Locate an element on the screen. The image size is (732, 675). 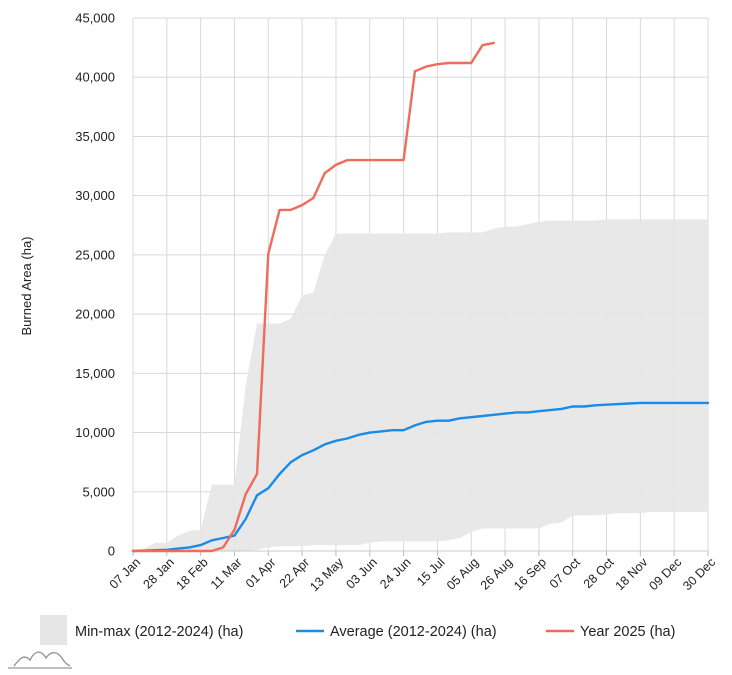
y-tick-label: 0 is located at coordinates (111, 551).